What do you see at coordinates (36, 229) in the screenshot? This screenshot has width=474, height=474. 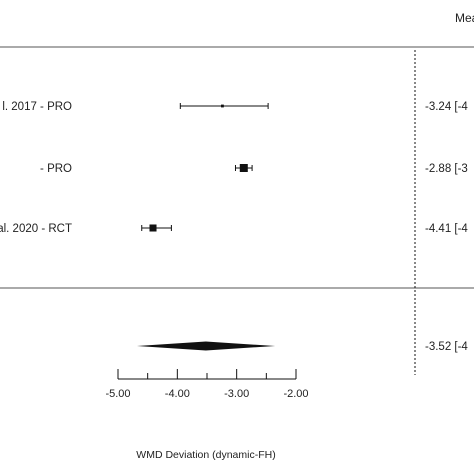 I see `study-label: t al. 2020 - RCT` at bounding box center [36, 229].